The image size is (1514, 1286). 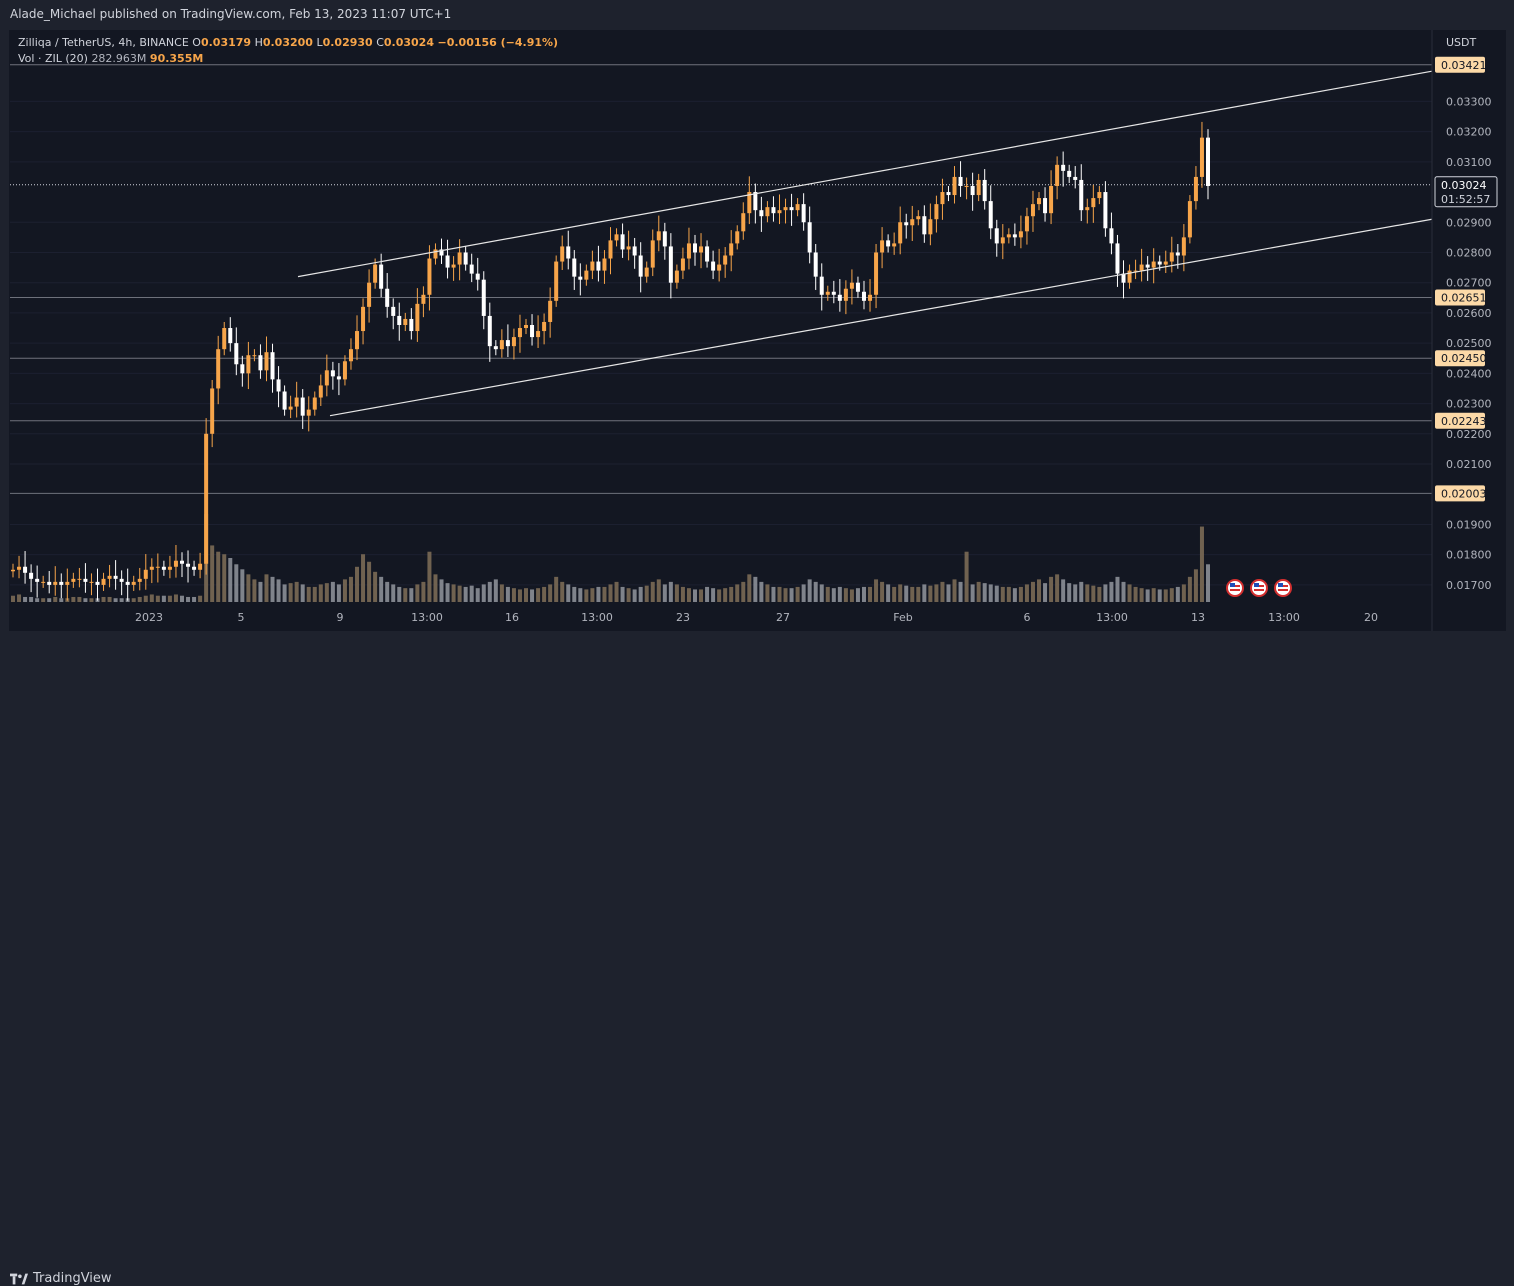 I want to click on time-tick-label: 16, so click(x=512, y=617).